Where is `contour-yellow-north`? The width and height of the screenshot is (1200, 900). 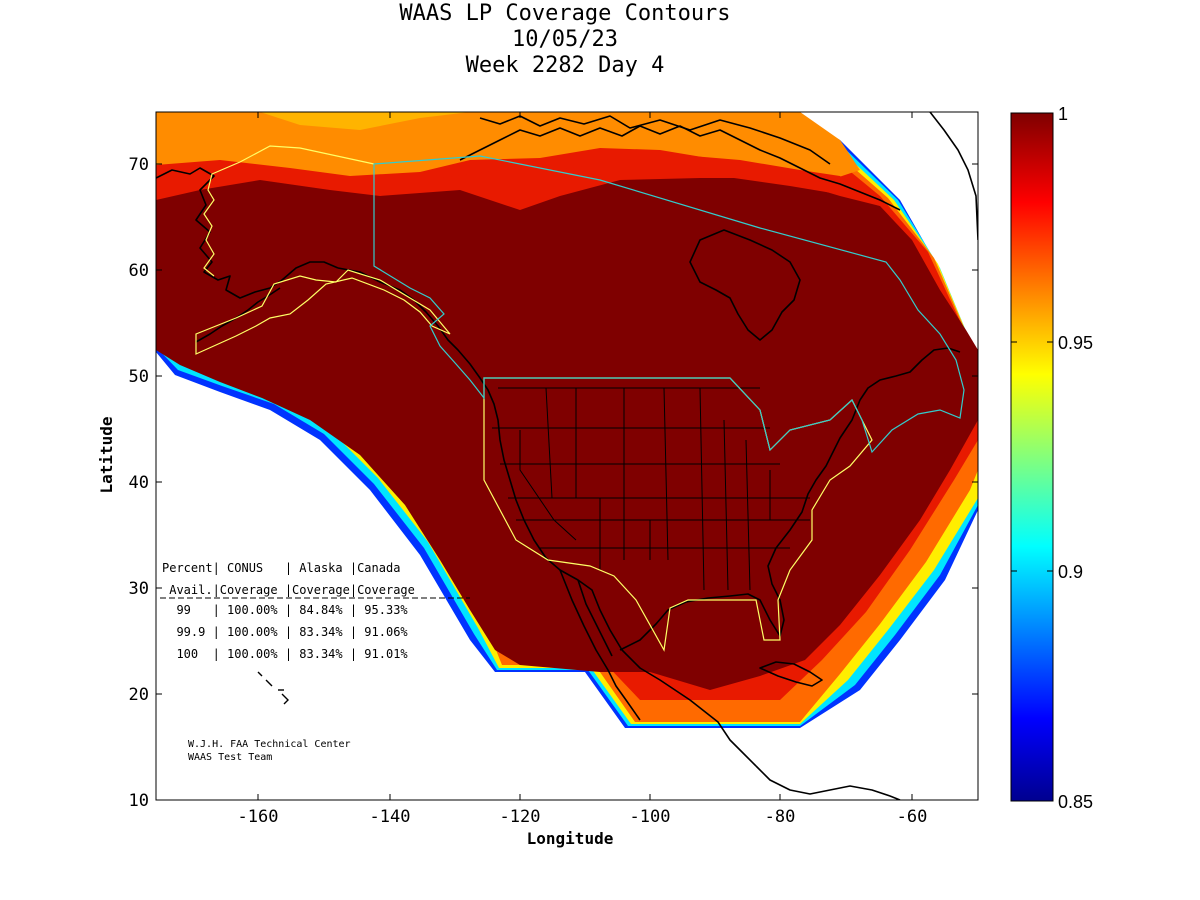 contour-yellow-north is located at coordinates (365, 121).